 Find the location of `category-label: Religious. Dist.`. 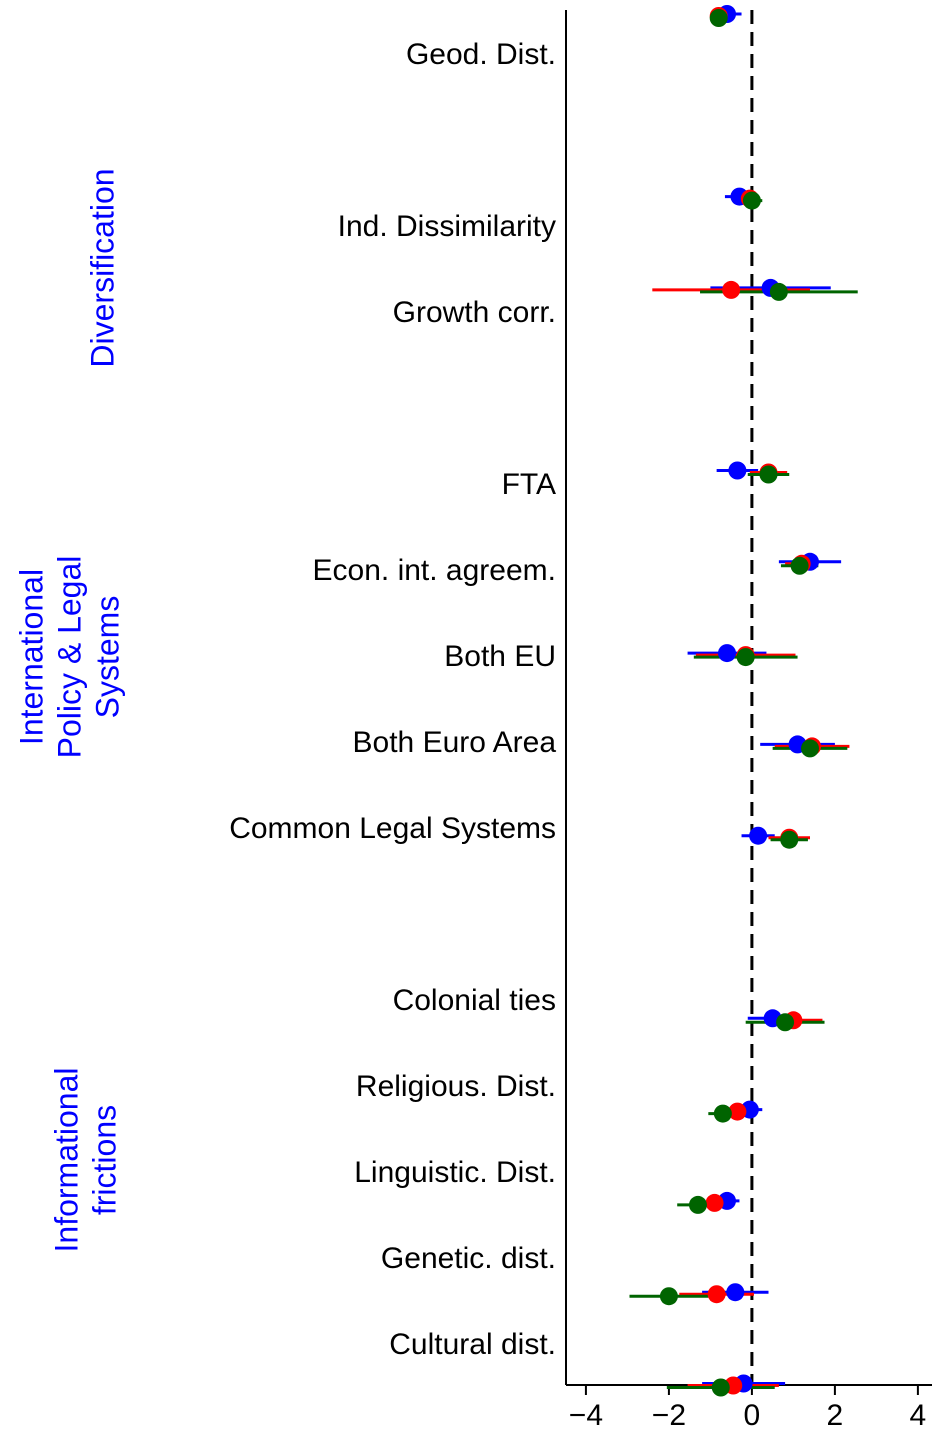

category-label: Religious. Dist. is located at coordinates (456, 1086).